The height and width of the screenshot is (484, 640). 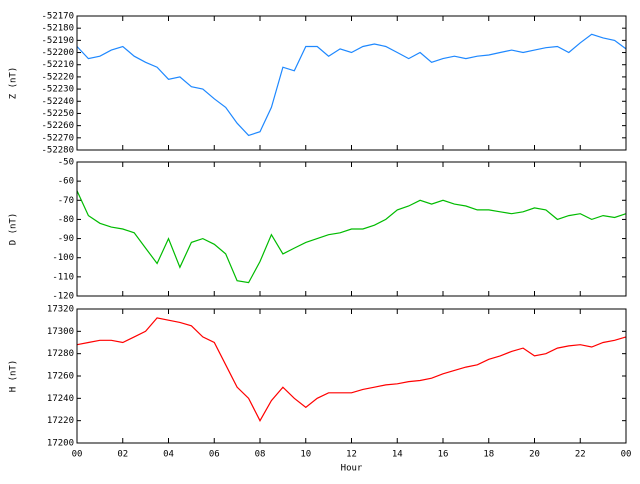 I want to click on y-tick-label: -52240, so click(x=57, y=102).